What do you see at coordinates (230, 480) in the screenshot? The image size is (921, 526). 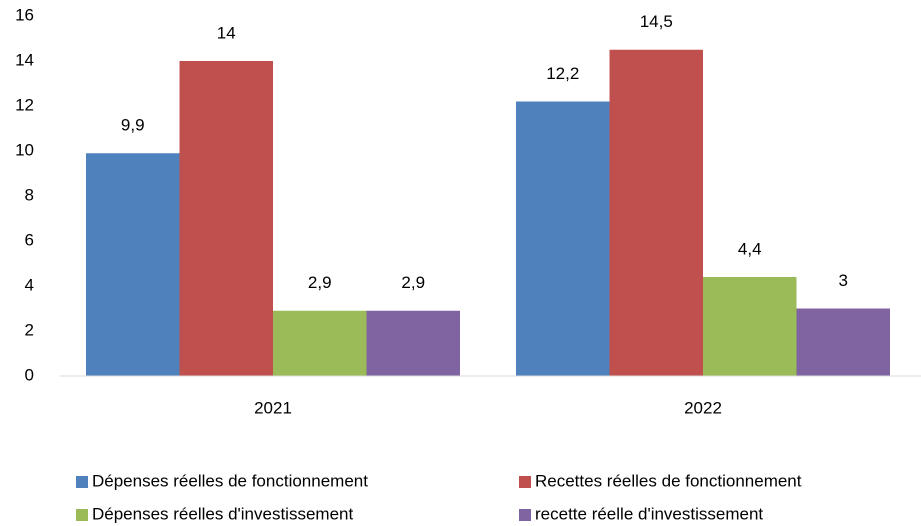 I see `legend-label: Dépenses réelles de fonctionnement` at bounding box center [230, 480].